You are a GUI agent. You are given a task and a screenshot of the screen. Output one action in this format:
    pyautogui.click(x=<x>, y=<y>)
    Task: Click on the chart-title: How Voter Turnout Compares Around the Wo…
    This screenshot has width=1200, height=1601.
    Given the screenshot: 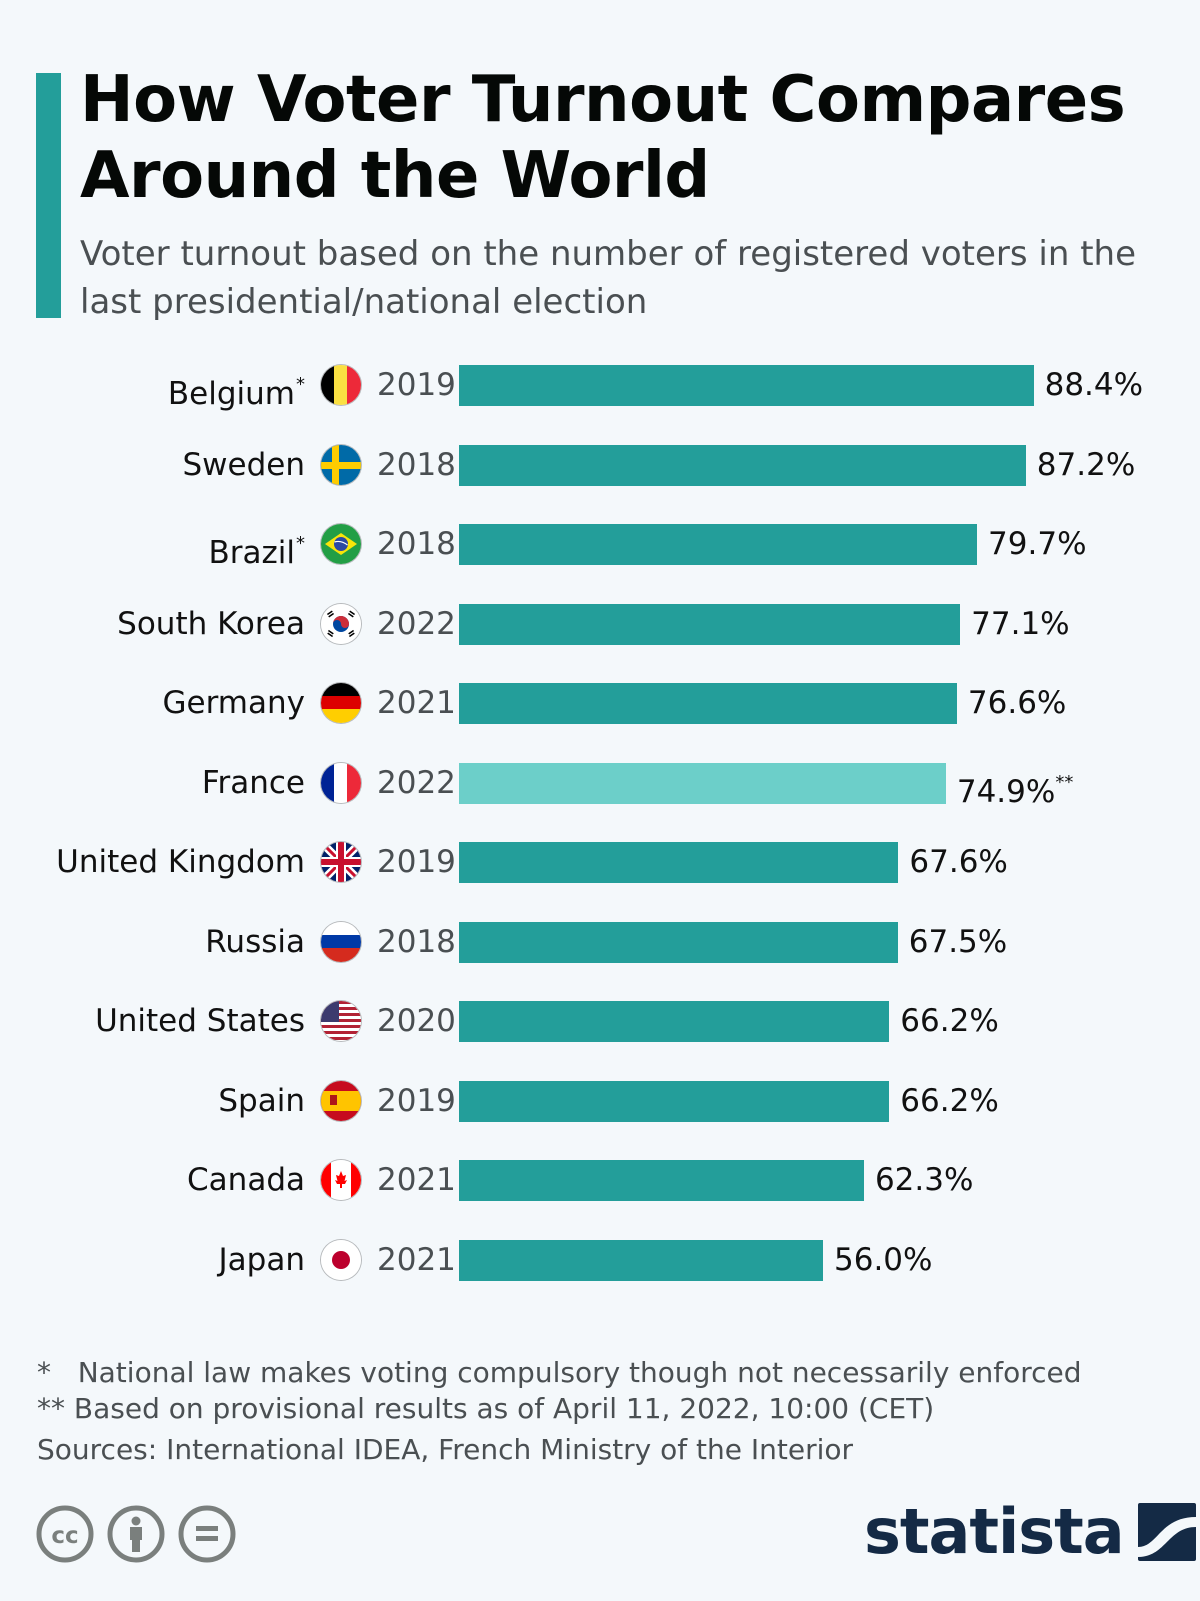 What is the action you would take?
    pyautogui.click(x=603, y=138)
    